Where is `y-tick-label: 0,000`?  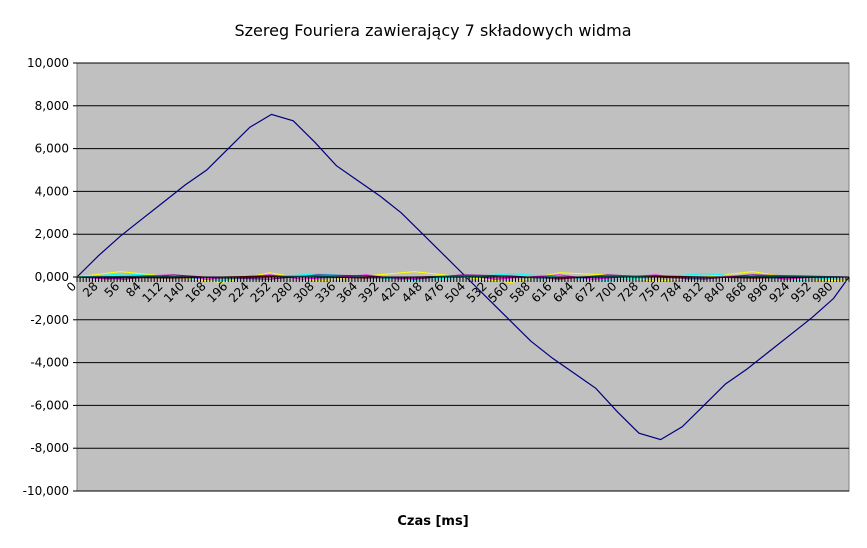 y-tick-label: 0,000 is located at coordinates (52, 277).